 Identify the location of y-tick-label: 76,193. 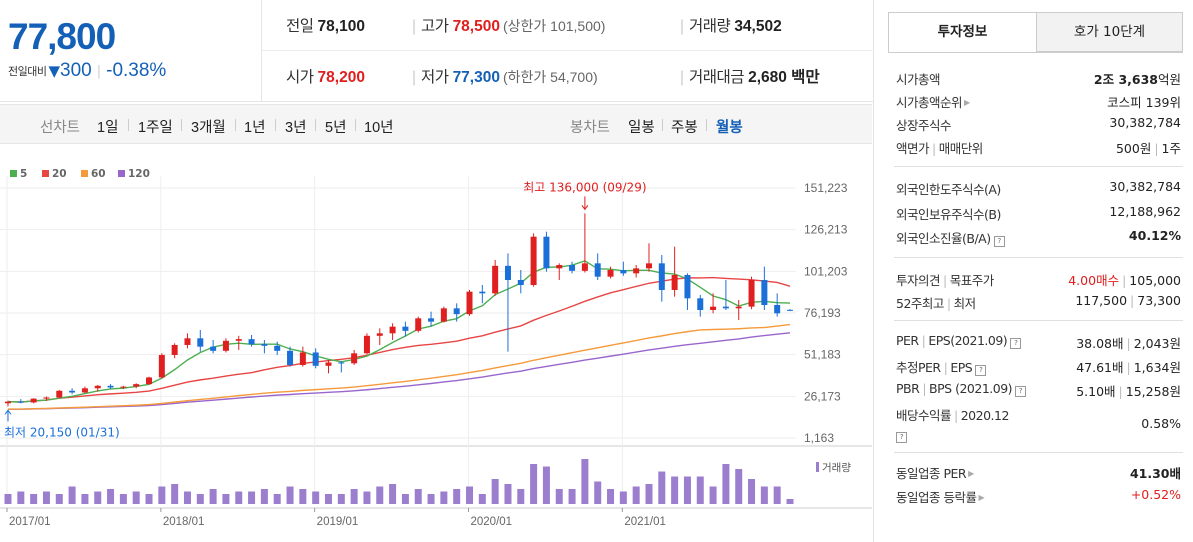
(822, 313).